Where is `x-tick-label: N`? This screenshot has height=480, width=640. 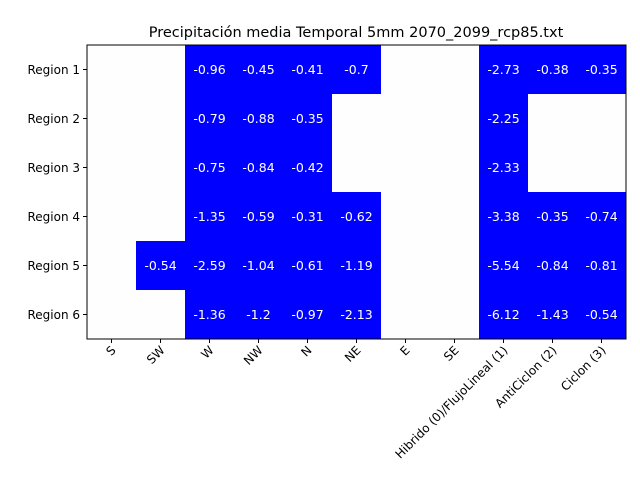 x-tick-label: N is located at coordinates (306, 351).